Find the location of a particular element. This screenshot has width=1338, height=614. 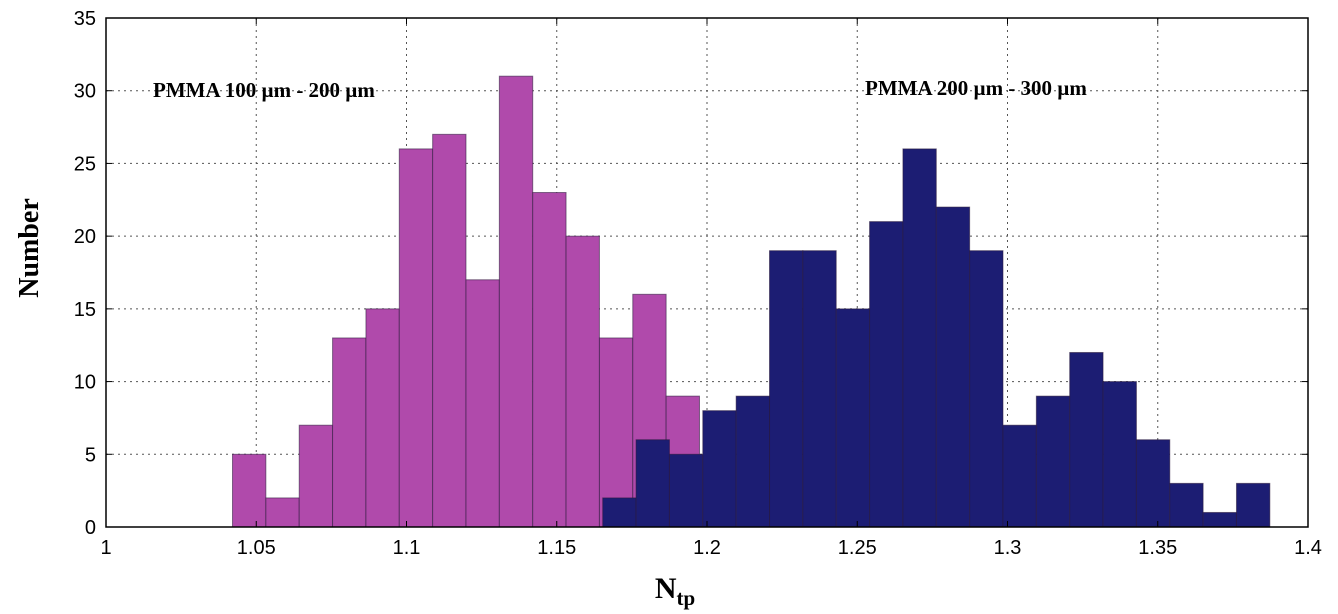

series-label-pmma-200-300: PMMA 200 µm - 300 µm is located at coordinates (976, 88).